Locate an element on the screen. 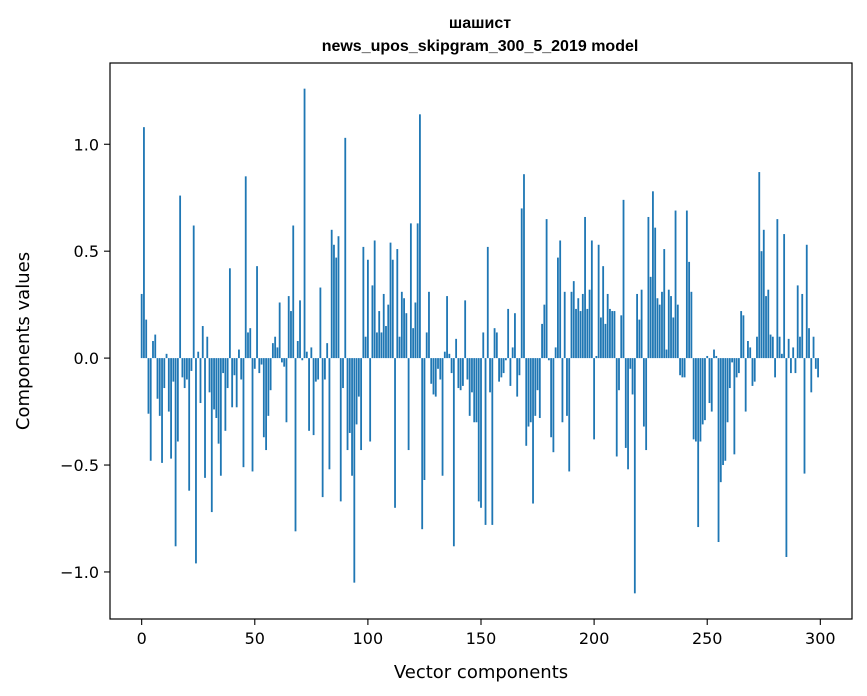 The width and height of the screenshot is (867, 696). x-tick-label: 0 is located at coordinates (142, 638).